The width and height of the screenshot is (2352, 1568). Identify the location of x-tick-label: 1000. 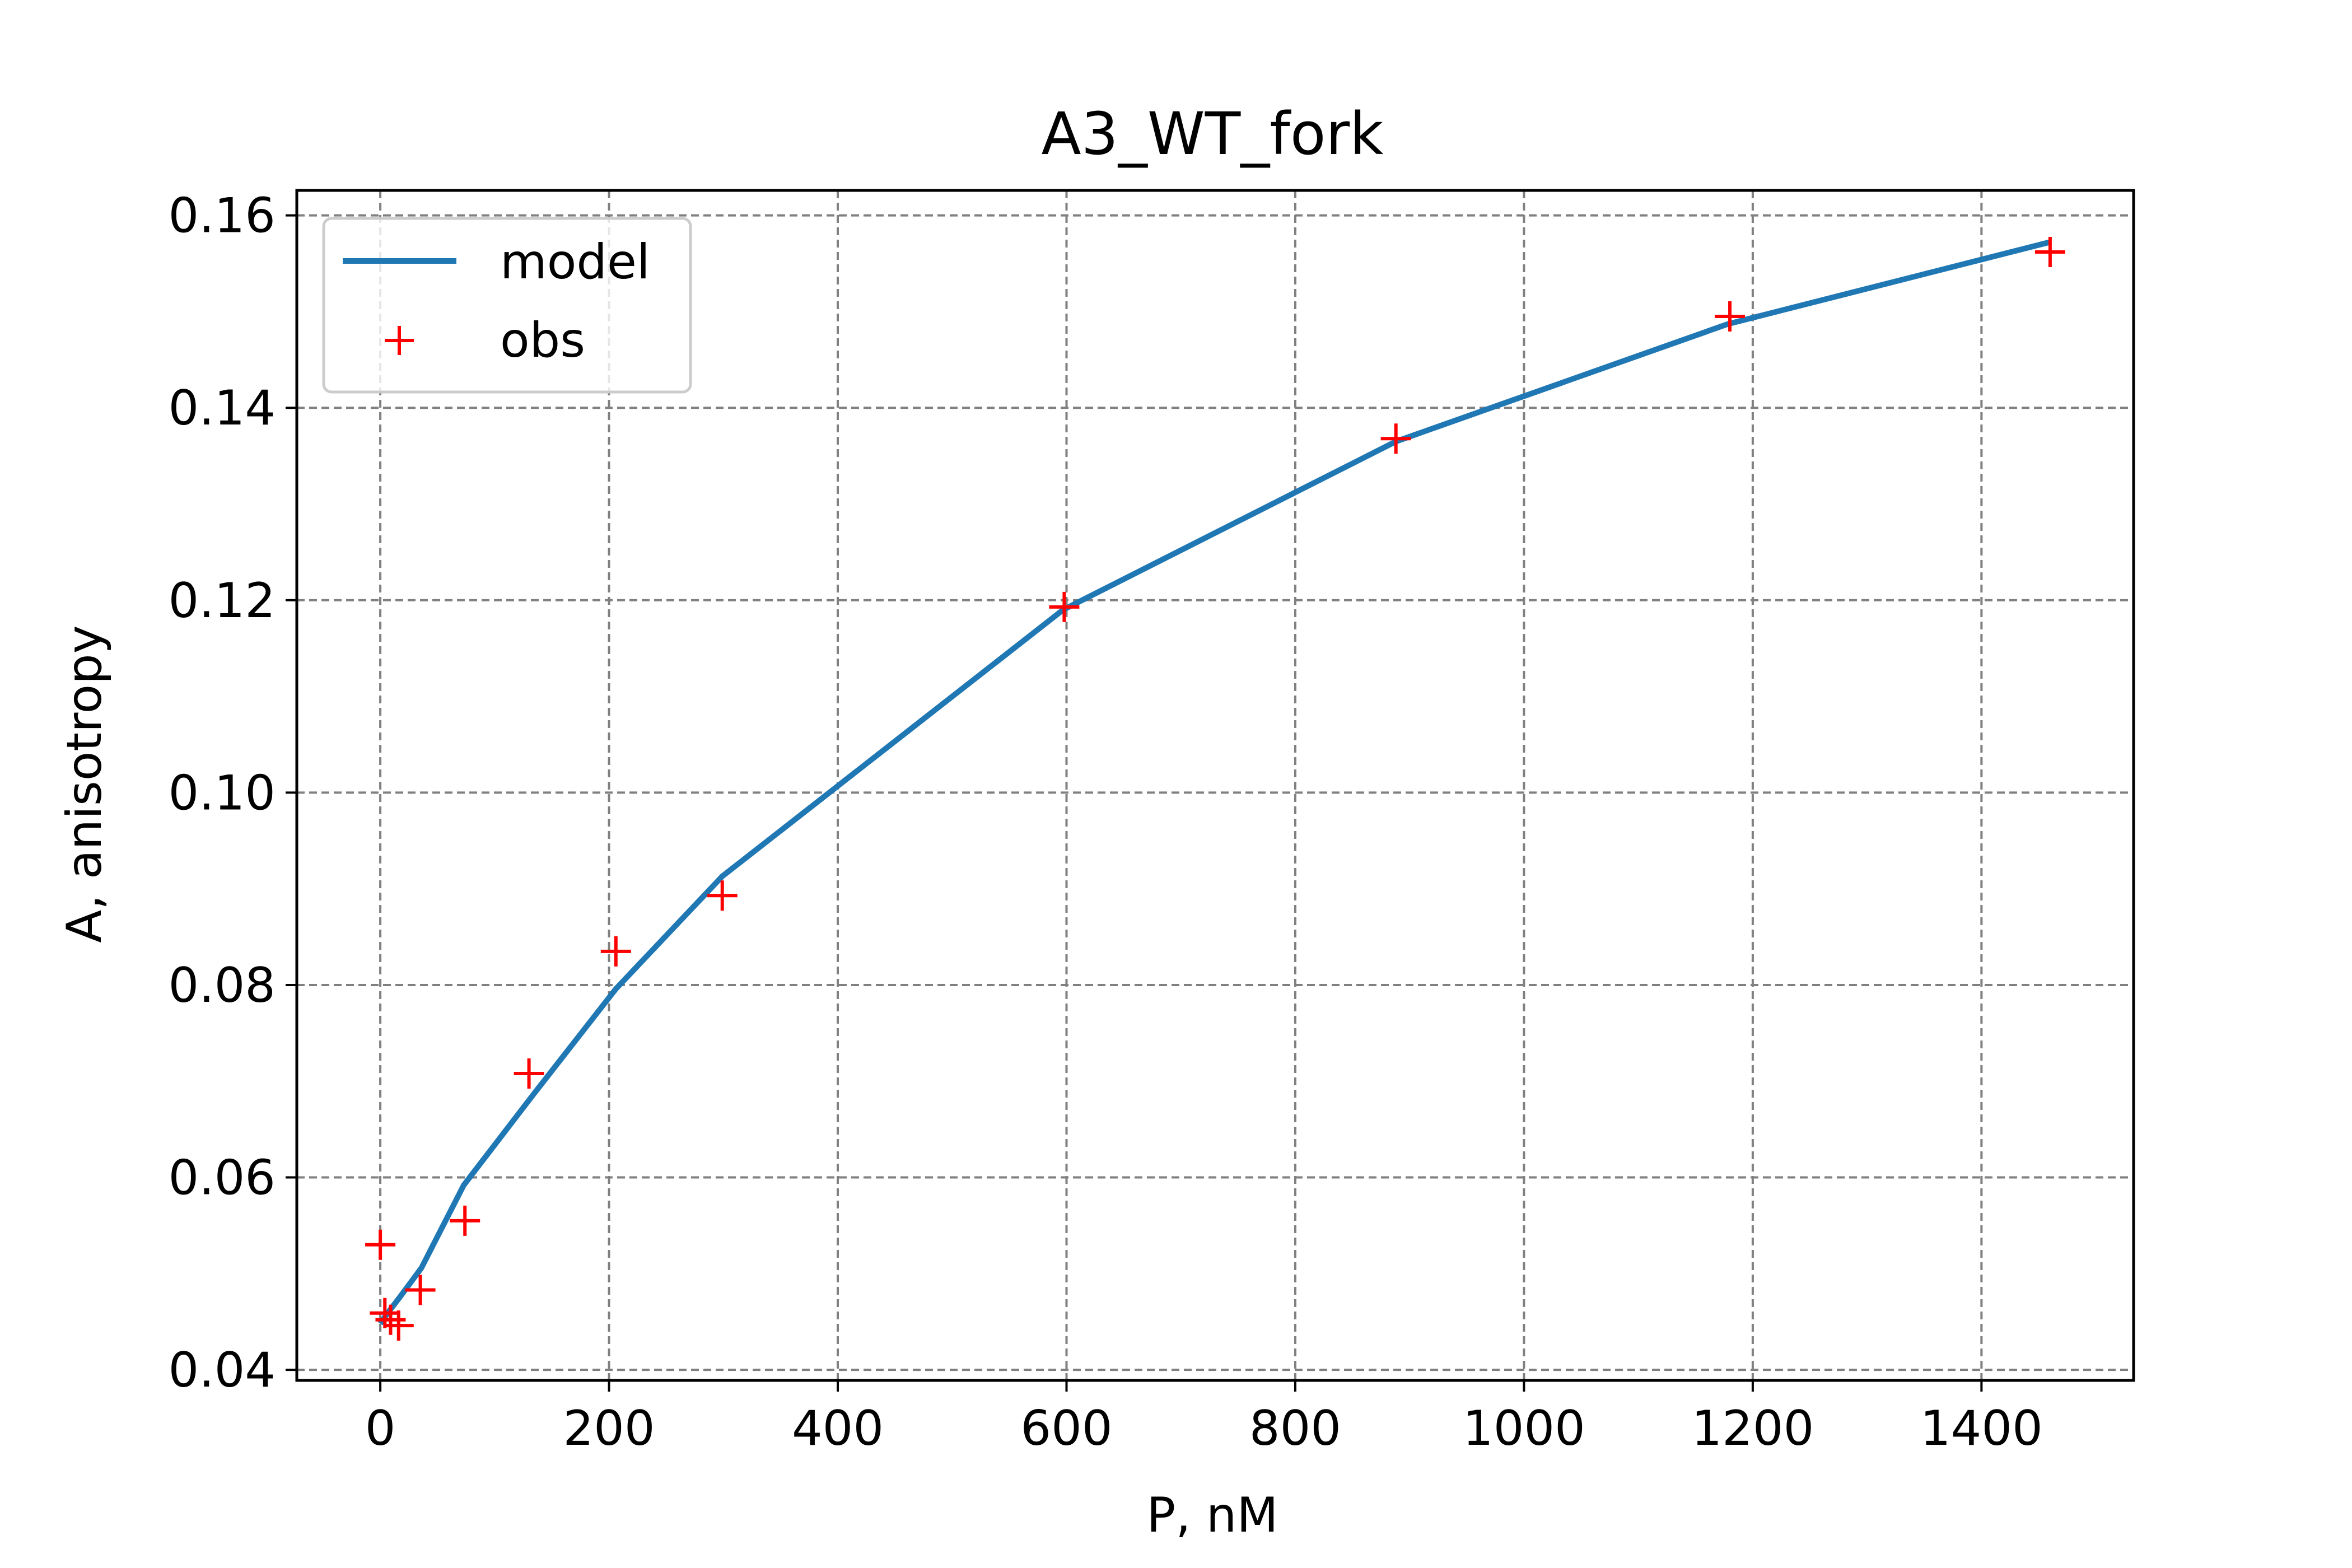
(1524, 1429).